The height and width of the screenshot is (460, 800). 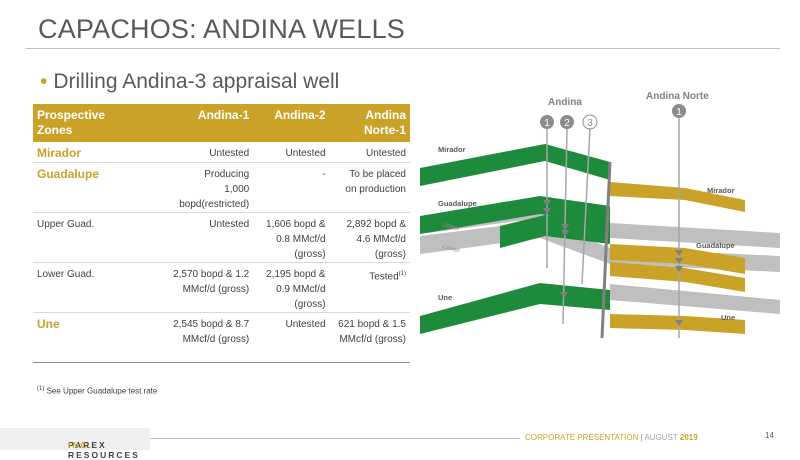 What do you see at coordinates (186, 187) in the screenshot?
I see `table-cell: Producing 1,000 bopd(restricted)` at bounding box center [186, 187].